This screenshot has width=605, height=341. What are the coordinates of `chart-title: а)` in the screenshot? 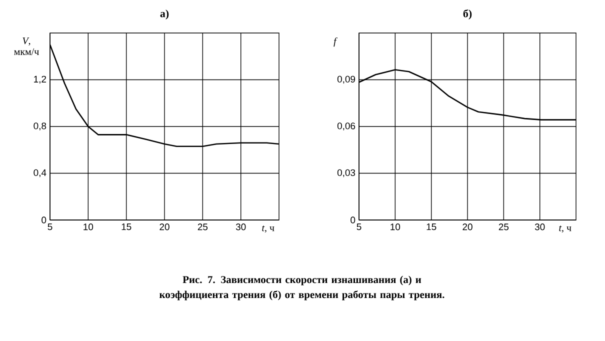 It's located at (164, 15).